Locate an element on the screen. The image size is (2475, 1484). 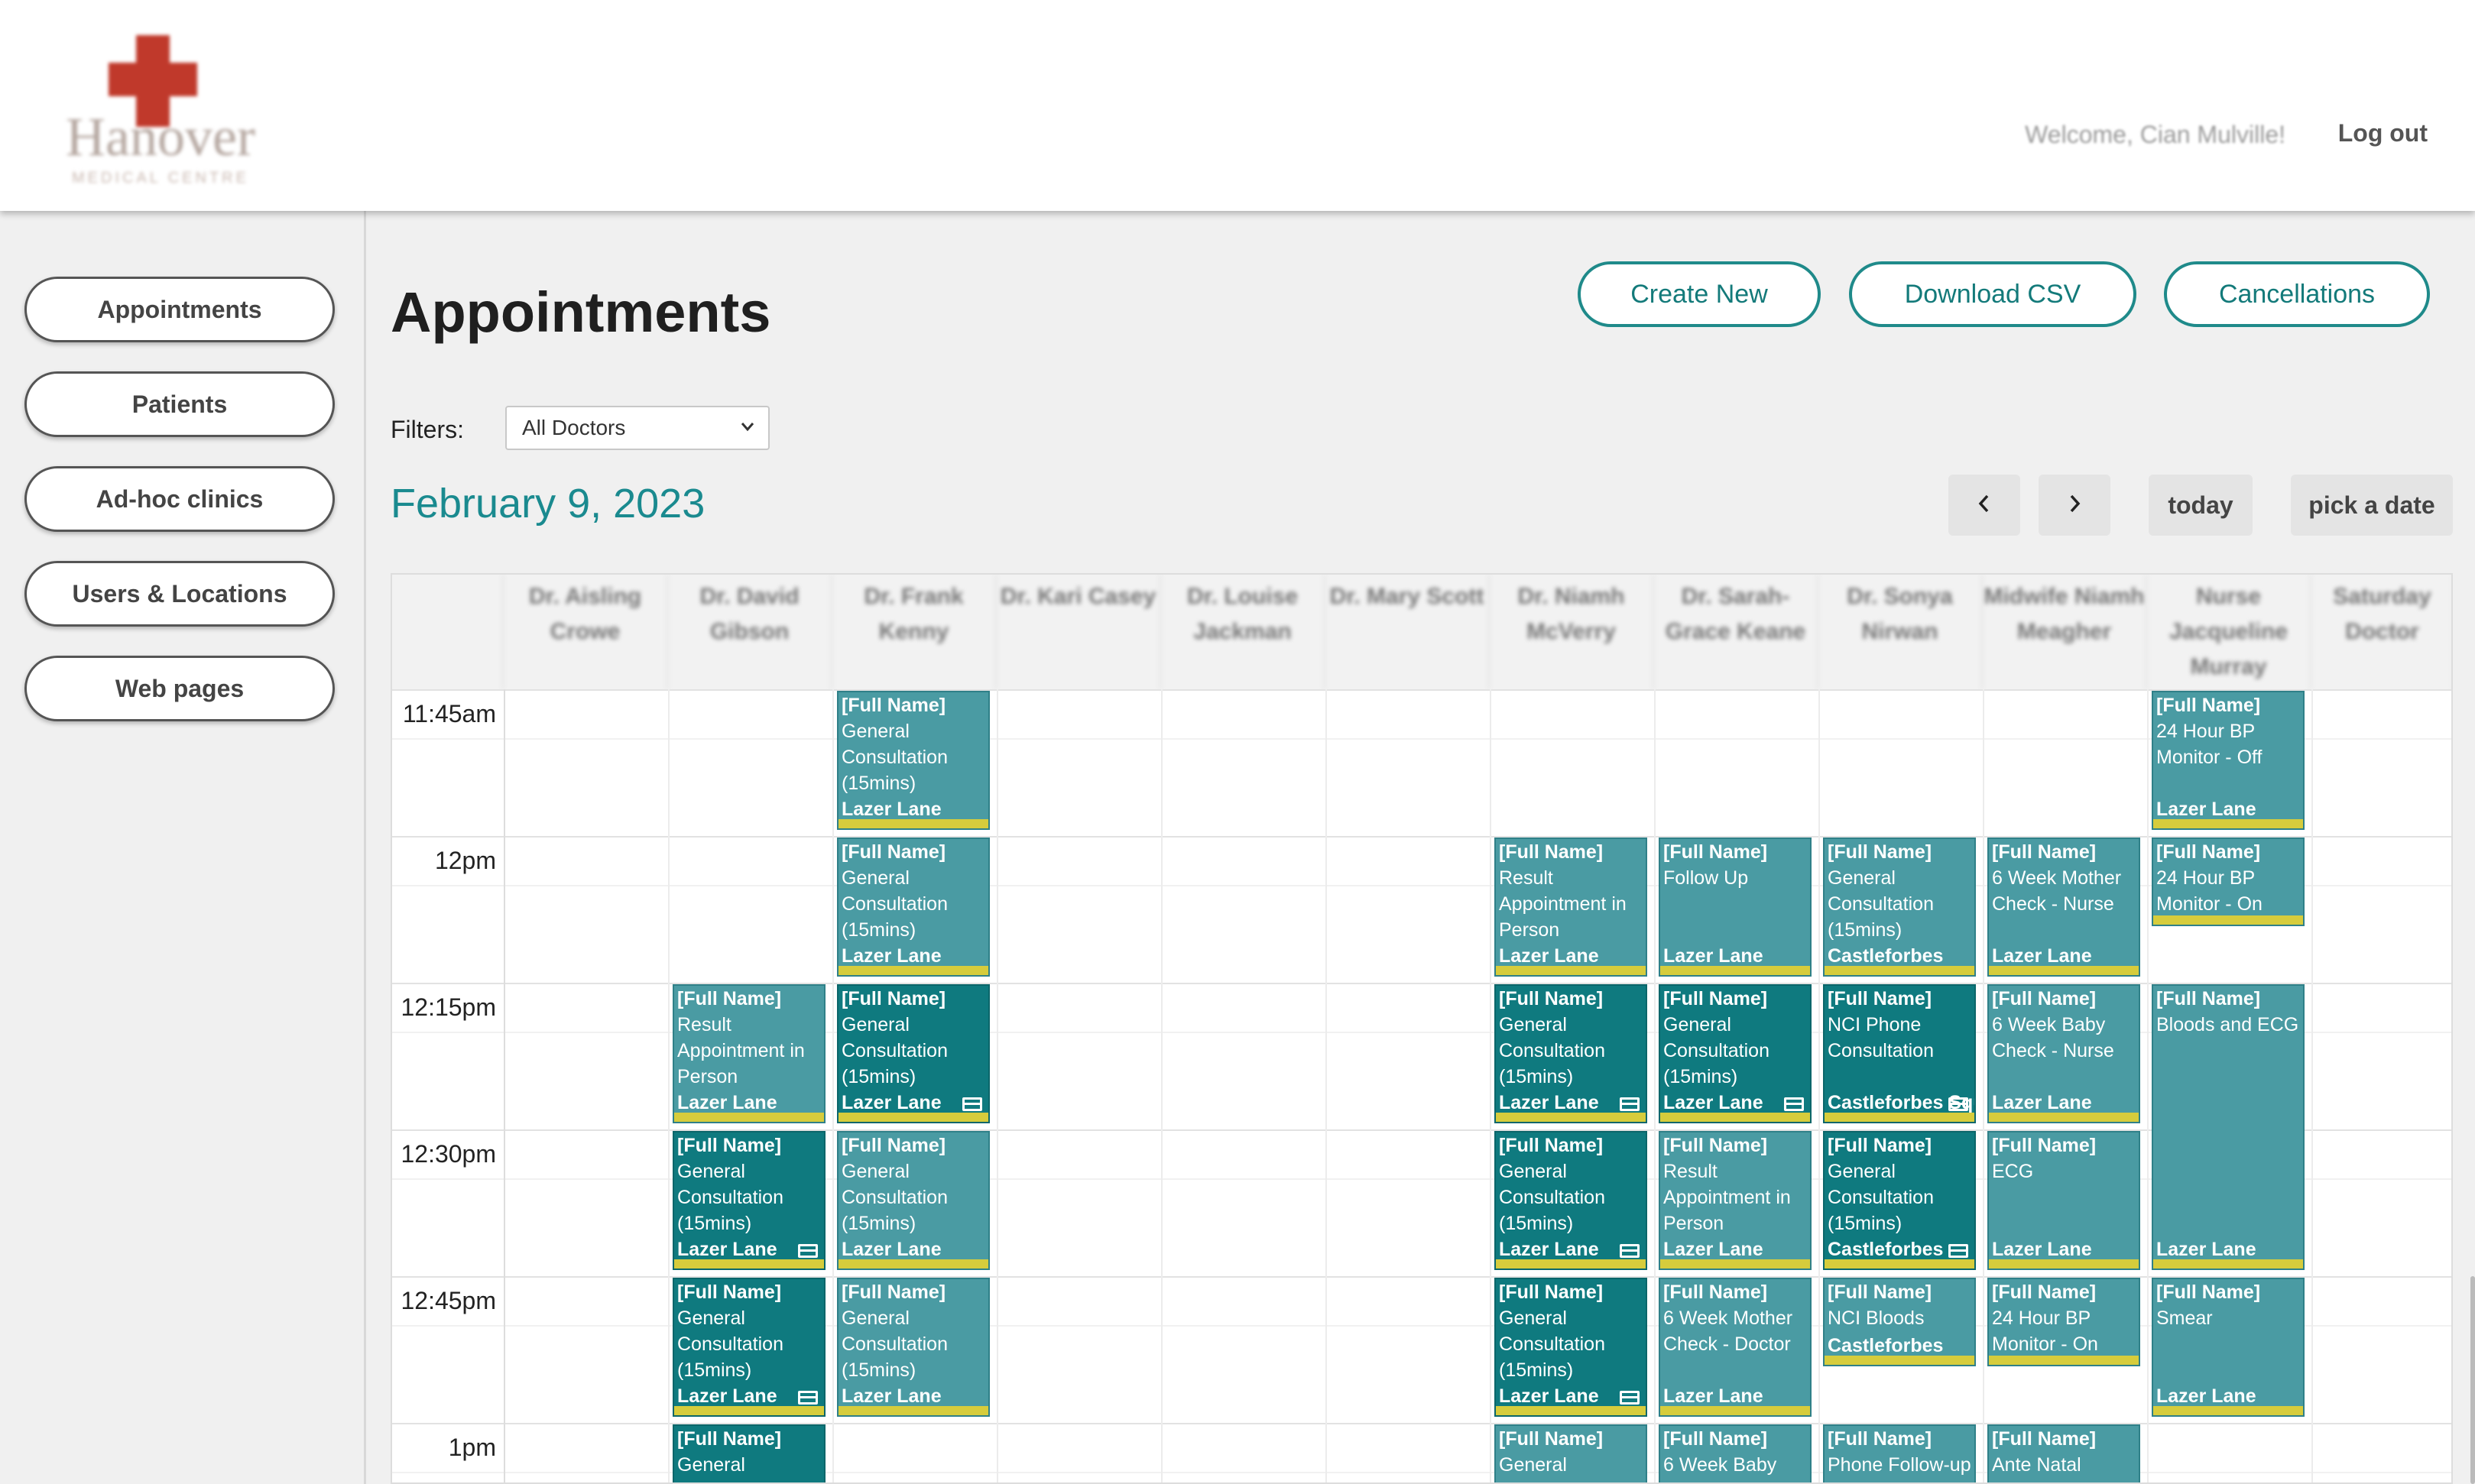
nav-users-locations: Users & Locations is located at coordinates (179, 594).